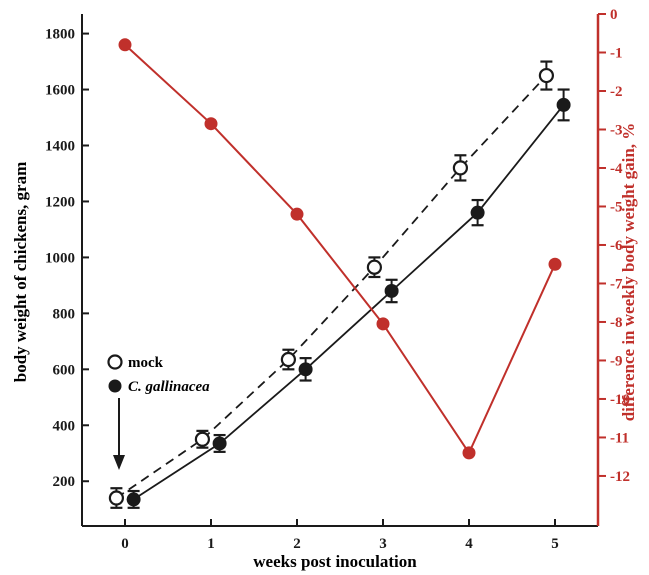 The image size is (649, 575). What do you see at coordinates (60, 258) in the screenshot?
I see `y-tick-label: 1000` at bounding box center [60, 258].